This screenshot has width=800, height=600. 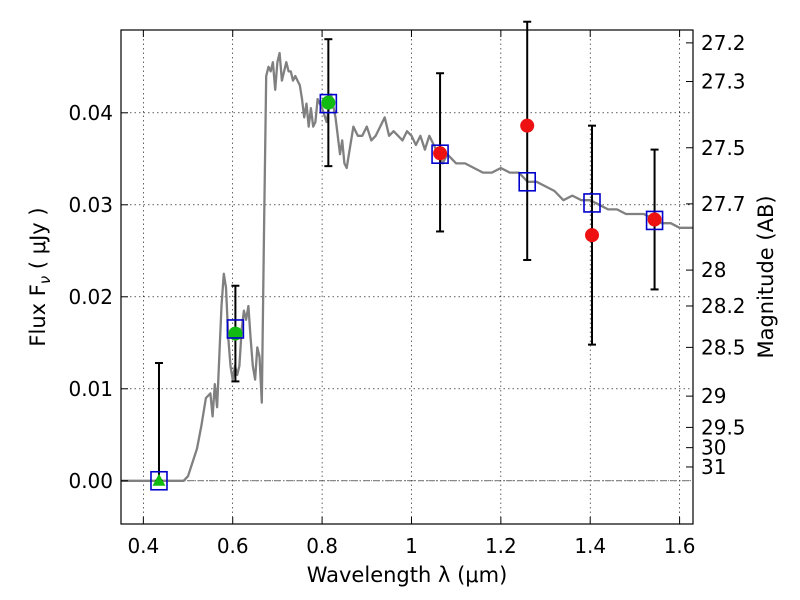 I want to click on upper_limit-point, so click(x=159, y=479).